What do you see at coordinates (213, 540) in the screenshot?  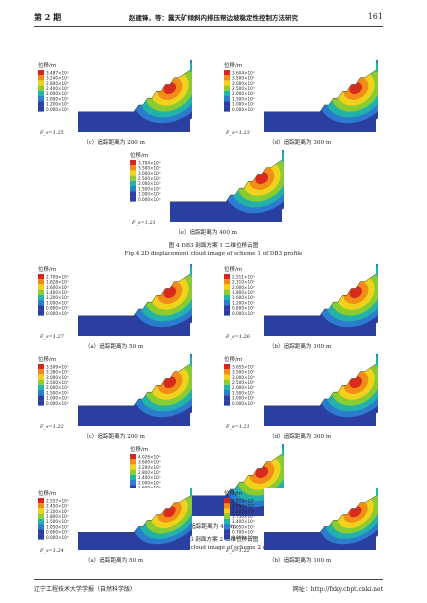 I see `fig5-caption-cn: 图 5 DB3 剖面方案 2 二维位移云图` at bounding box center [213, 540].